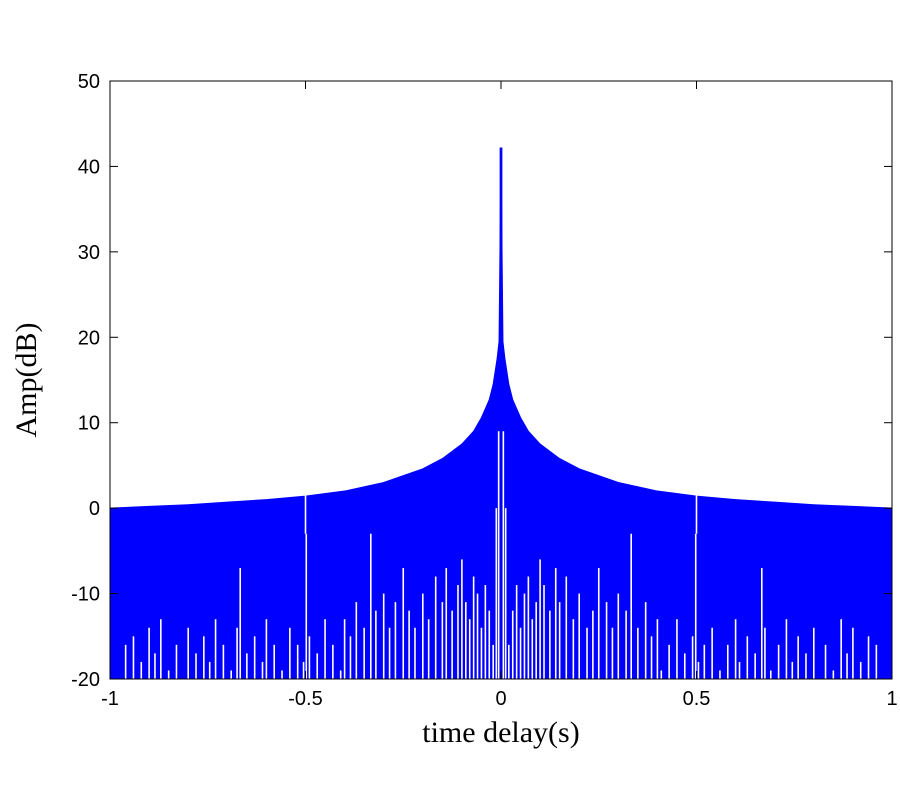 The image size is (900, 800). Describe the element at coordinates (89, 253) in the screenshot. I see `y-tick-label: 30` at that location.